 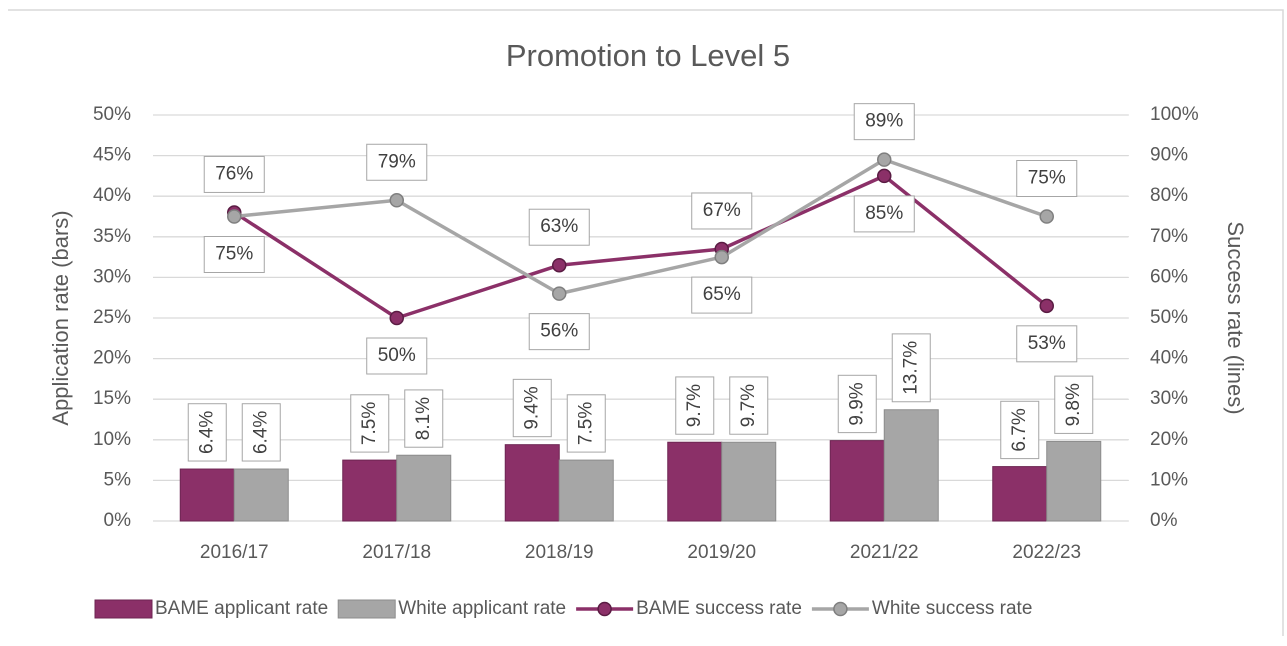 I want to click on value-label-text: 67%, so click(x=722, y=210).